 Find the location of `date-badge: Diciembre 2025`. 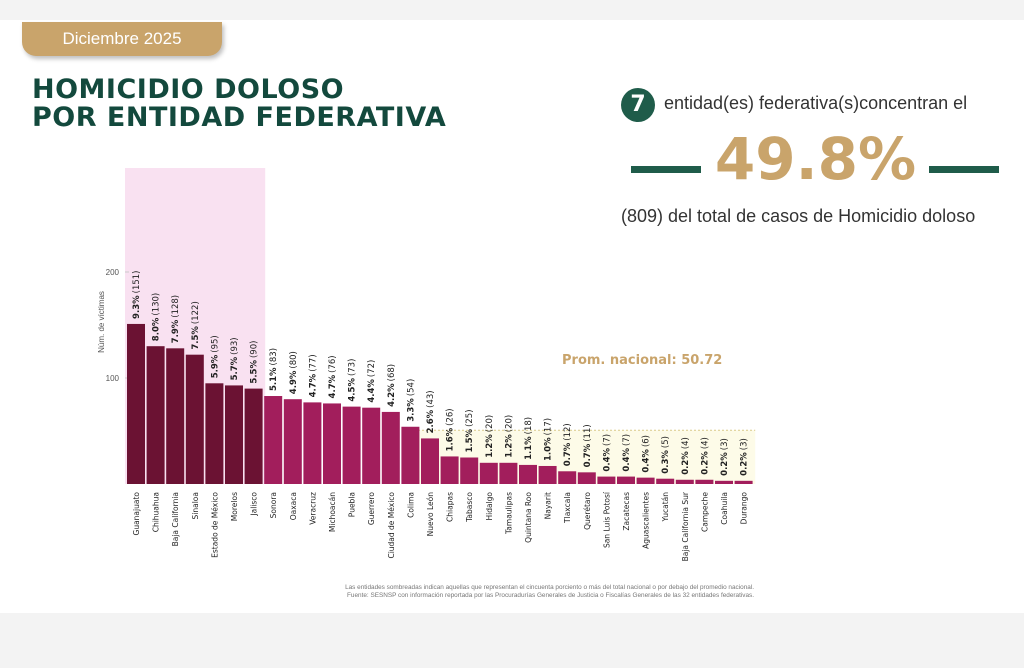

date-badge: Diciembre 2025 is located at coordinates (122, 39).